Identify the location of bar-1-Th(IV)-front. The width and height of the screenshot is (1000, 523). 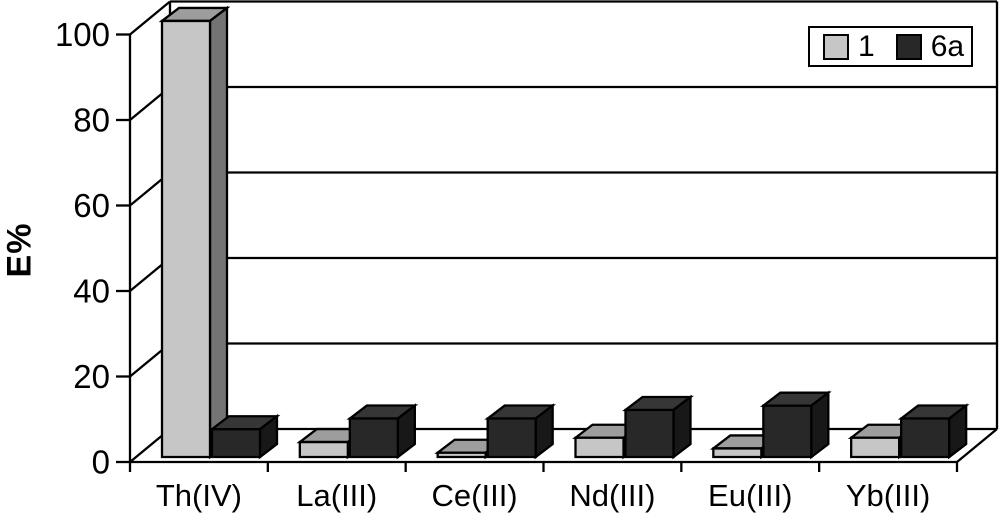
(186, 239).